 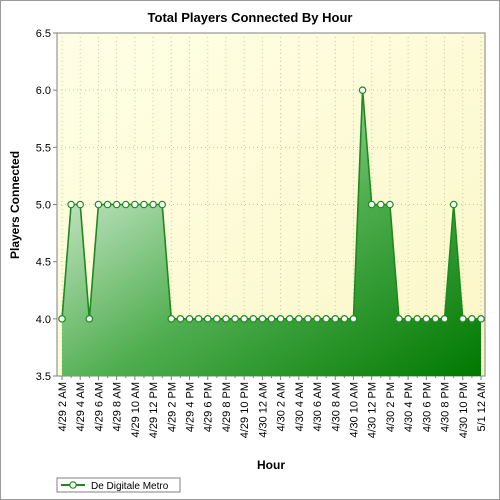 What do you see at coordinates (318, 407) in the screenshot?
I see `x-tick-label: 4/30 6 AM` at bounding box center [318, 407].